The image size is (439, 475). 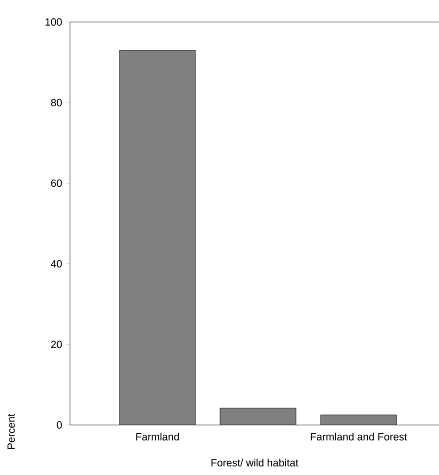 I want to click on x-axis-title: Forest/ wild habitat, so click(x=254, y=462).